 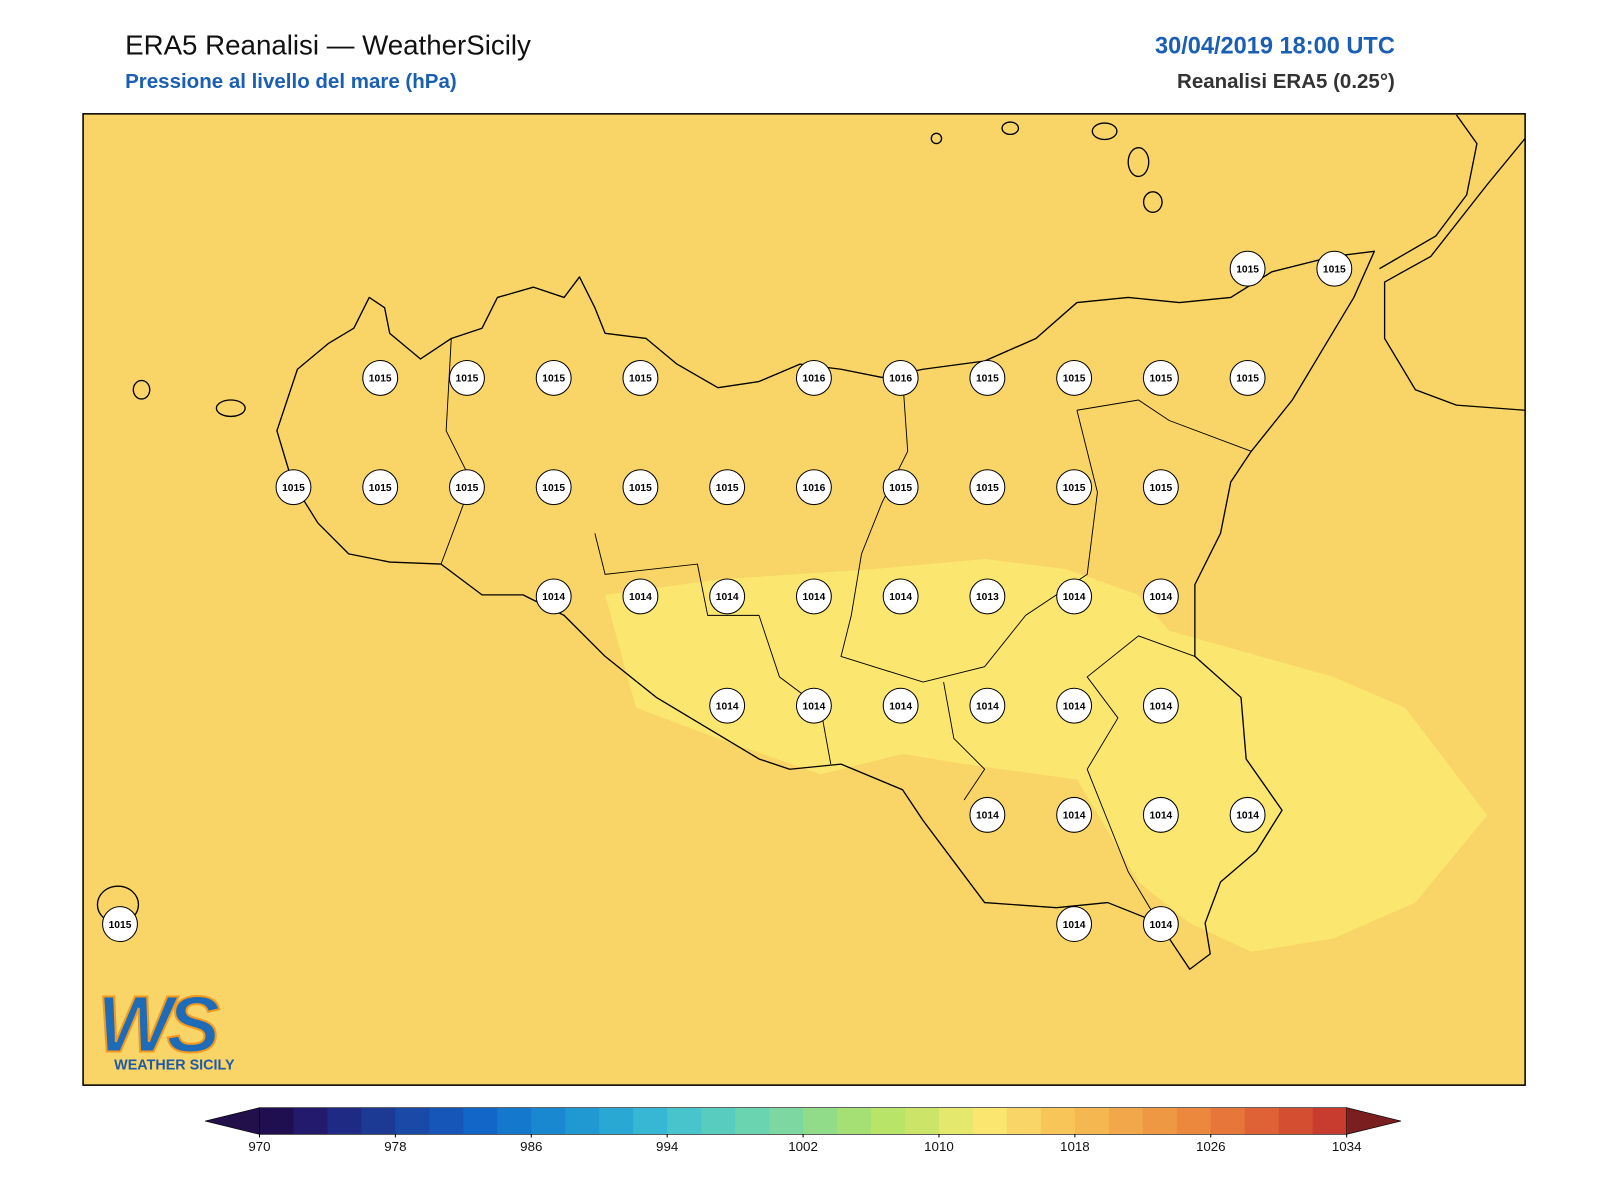 What do you see at coordinates (259, 1146) in the screenshot?
I see `colorbar-tick-label: 970` at bounding box center [259, 1146].